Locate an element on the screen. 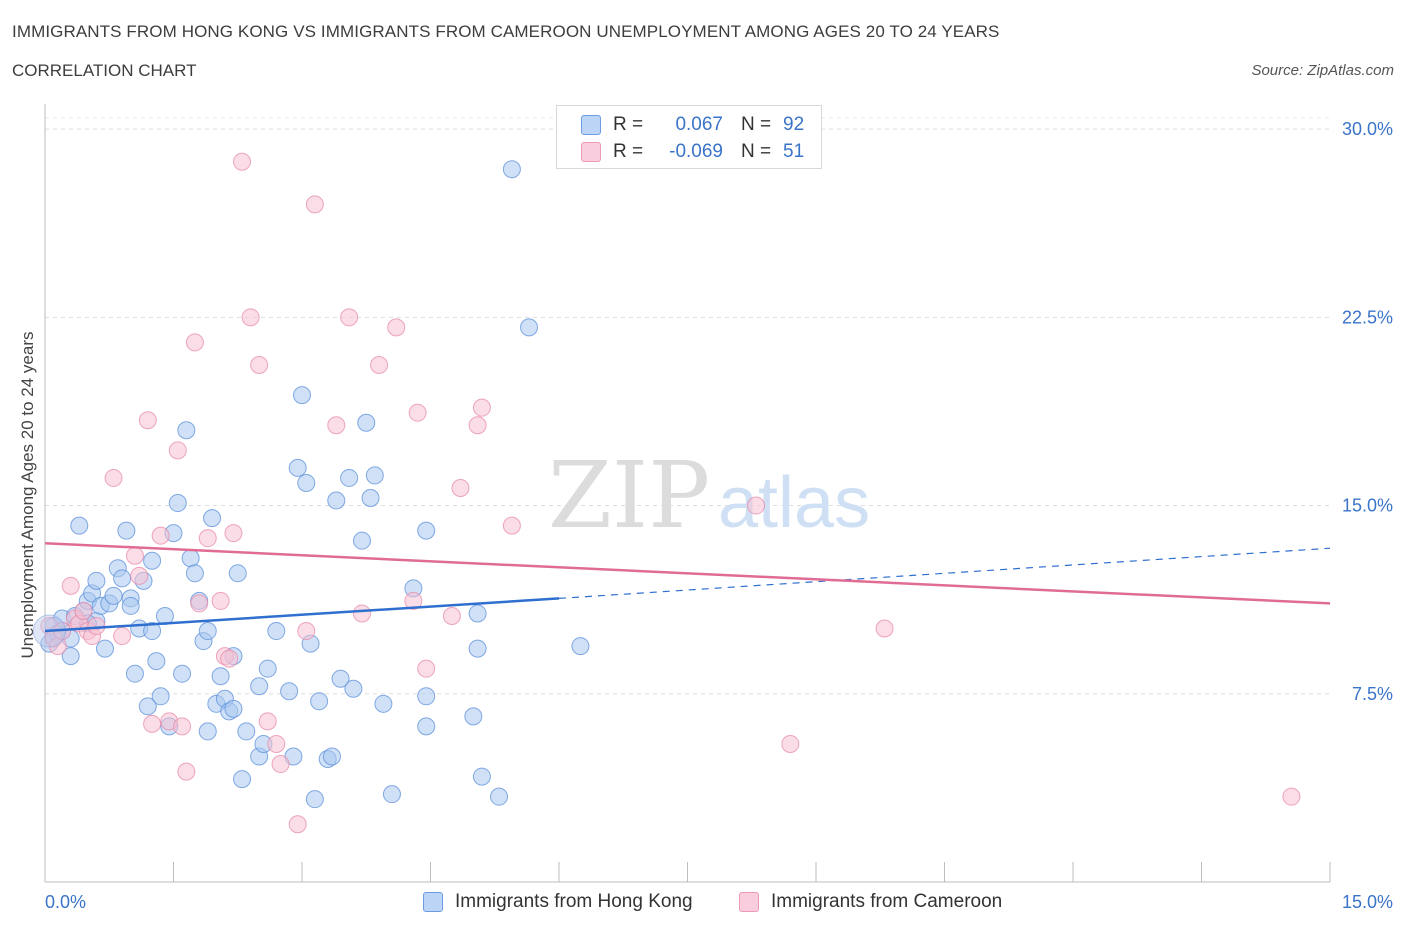  watermark-zip: ZIP is located at coordinates (629, 495).